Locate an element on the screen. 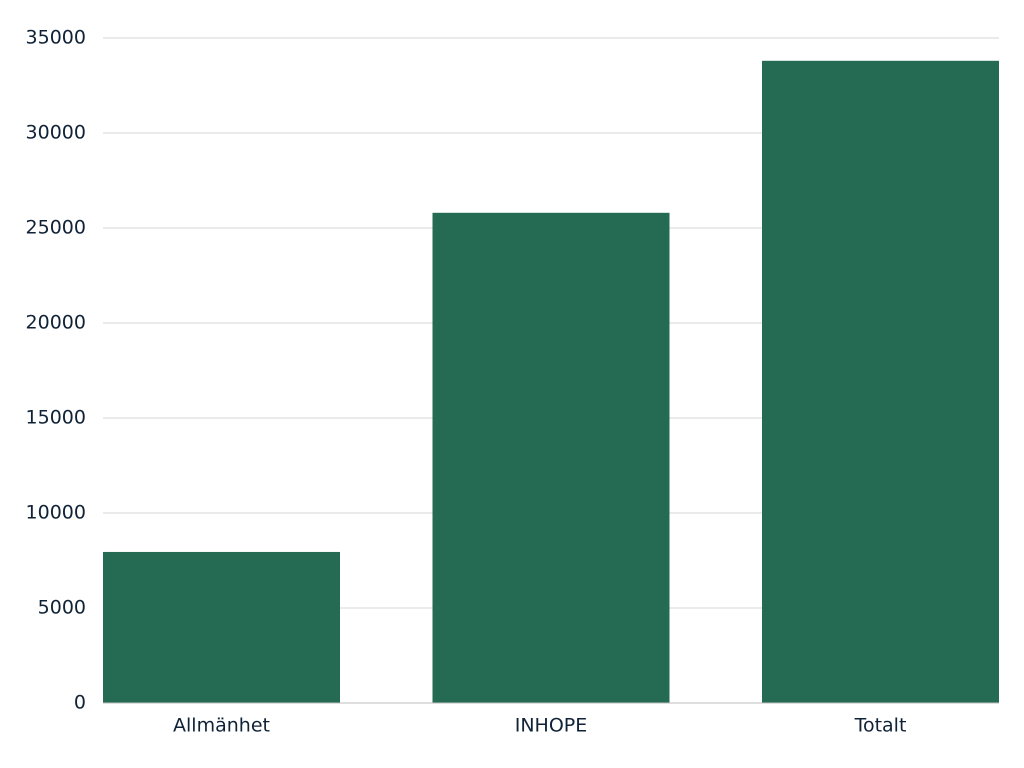 The image size is (1024, 768). y-tick-label: 10000 is located at coordinates (56, 513).